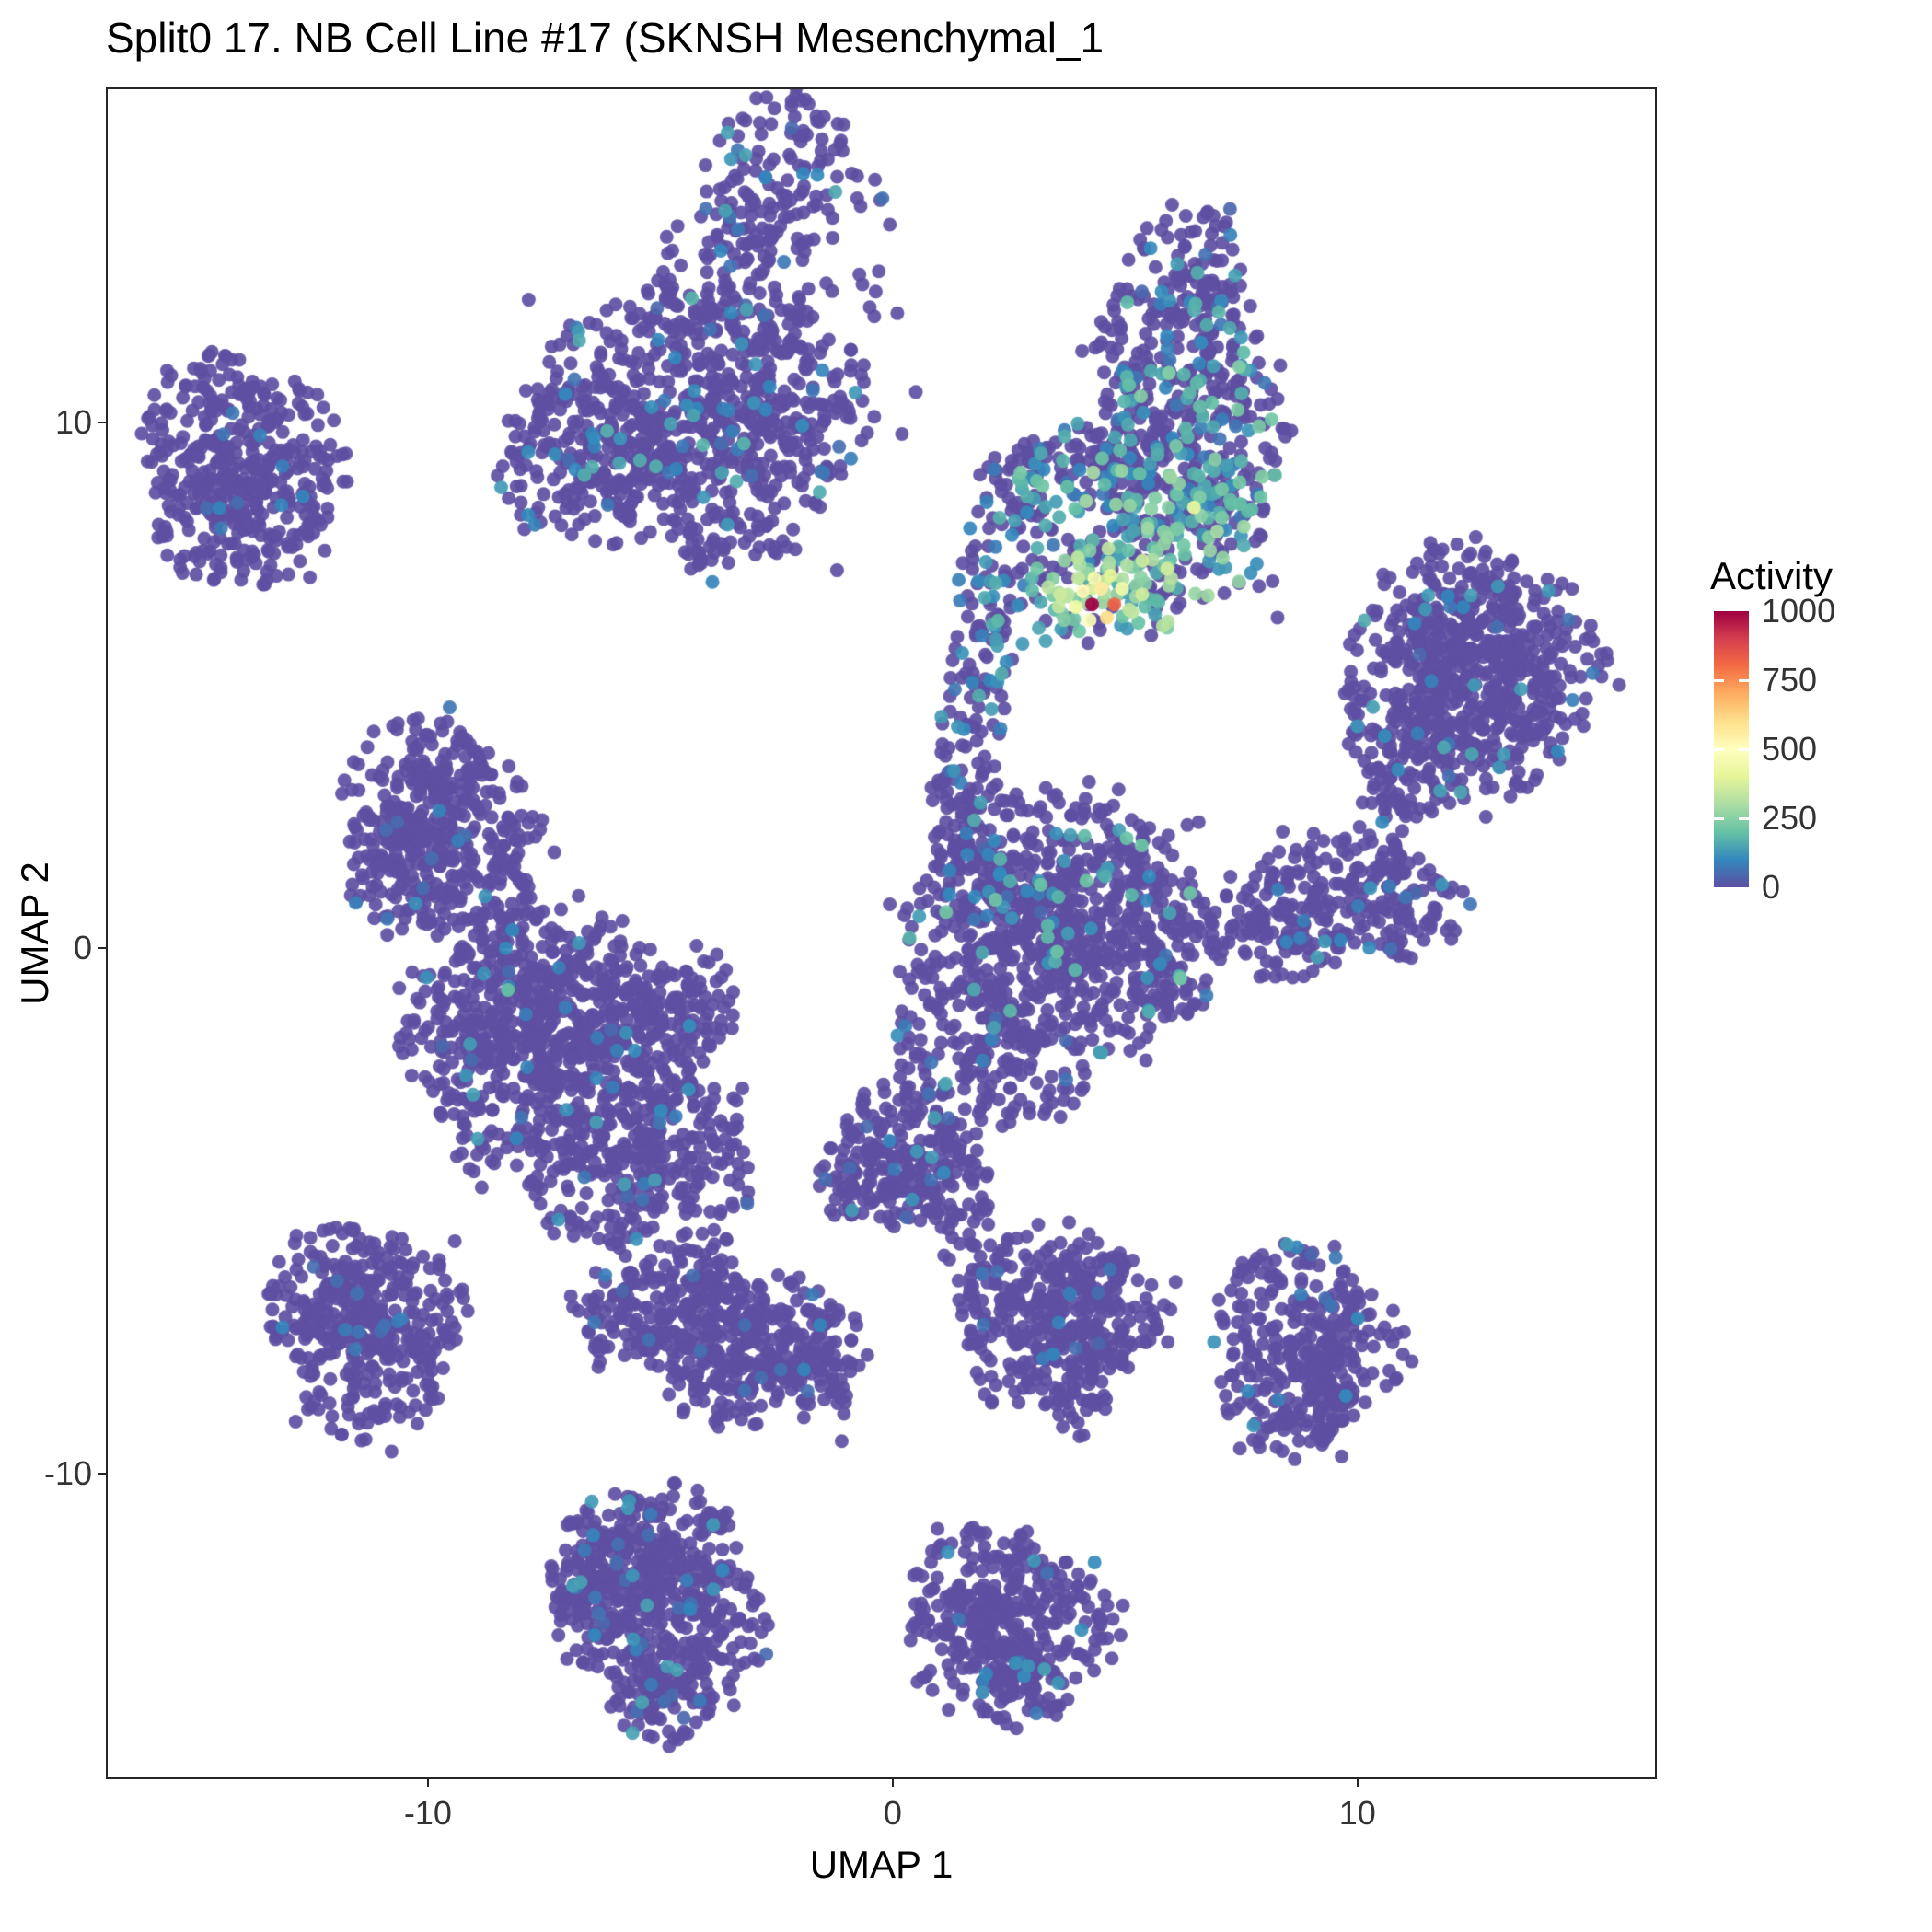 This screenshot has width=1932, height=1932. What do you see at coordinates (428, 1813) in the screenshot?
I see `x-axis-tick-label: -10` at bounding box center [428, 1813].